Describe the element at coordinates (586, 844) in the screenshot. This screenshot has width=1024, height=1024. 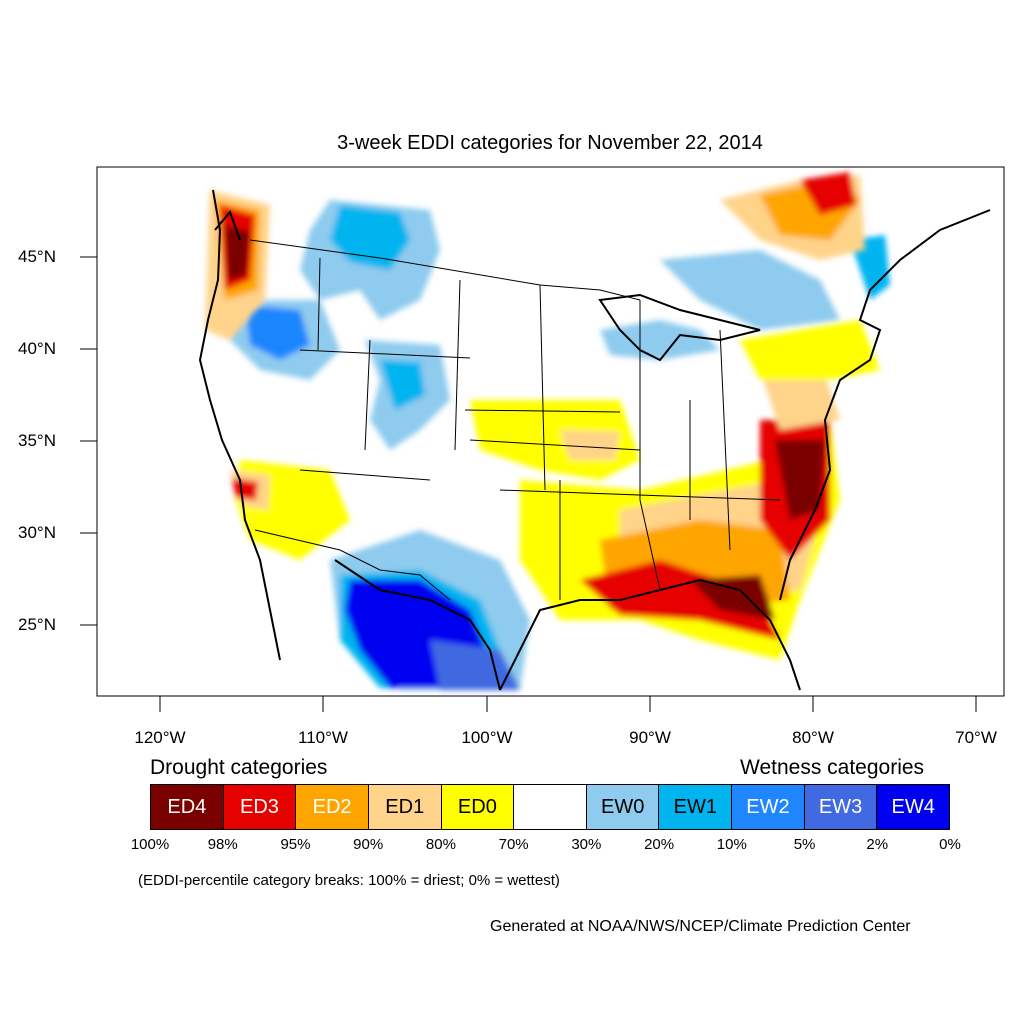
I see `break-label: 30%` at that location.